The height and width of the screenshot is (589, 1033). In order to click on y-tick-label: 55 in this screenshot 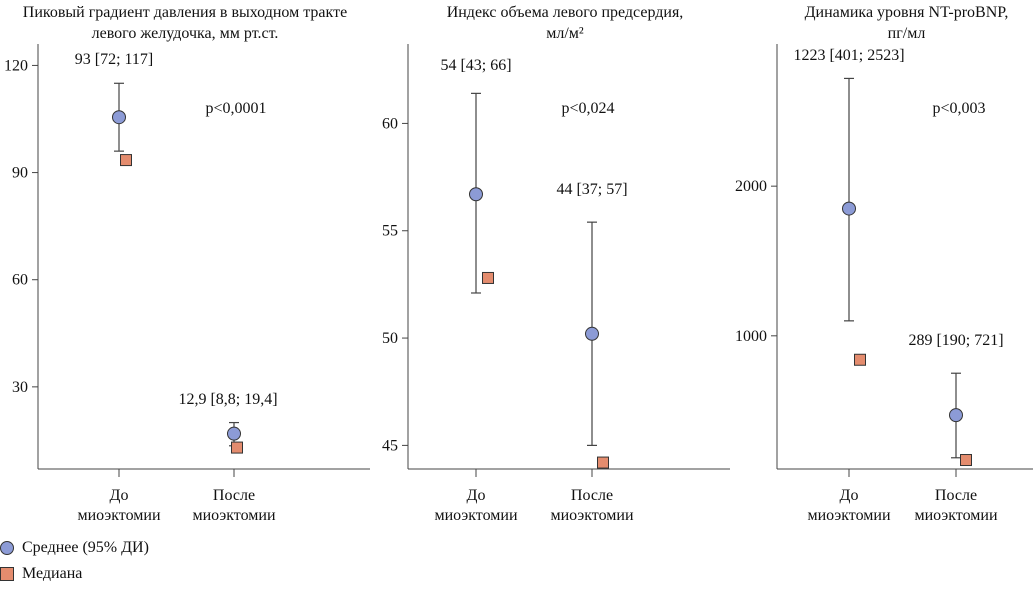, I will do `click(390, 231)`.